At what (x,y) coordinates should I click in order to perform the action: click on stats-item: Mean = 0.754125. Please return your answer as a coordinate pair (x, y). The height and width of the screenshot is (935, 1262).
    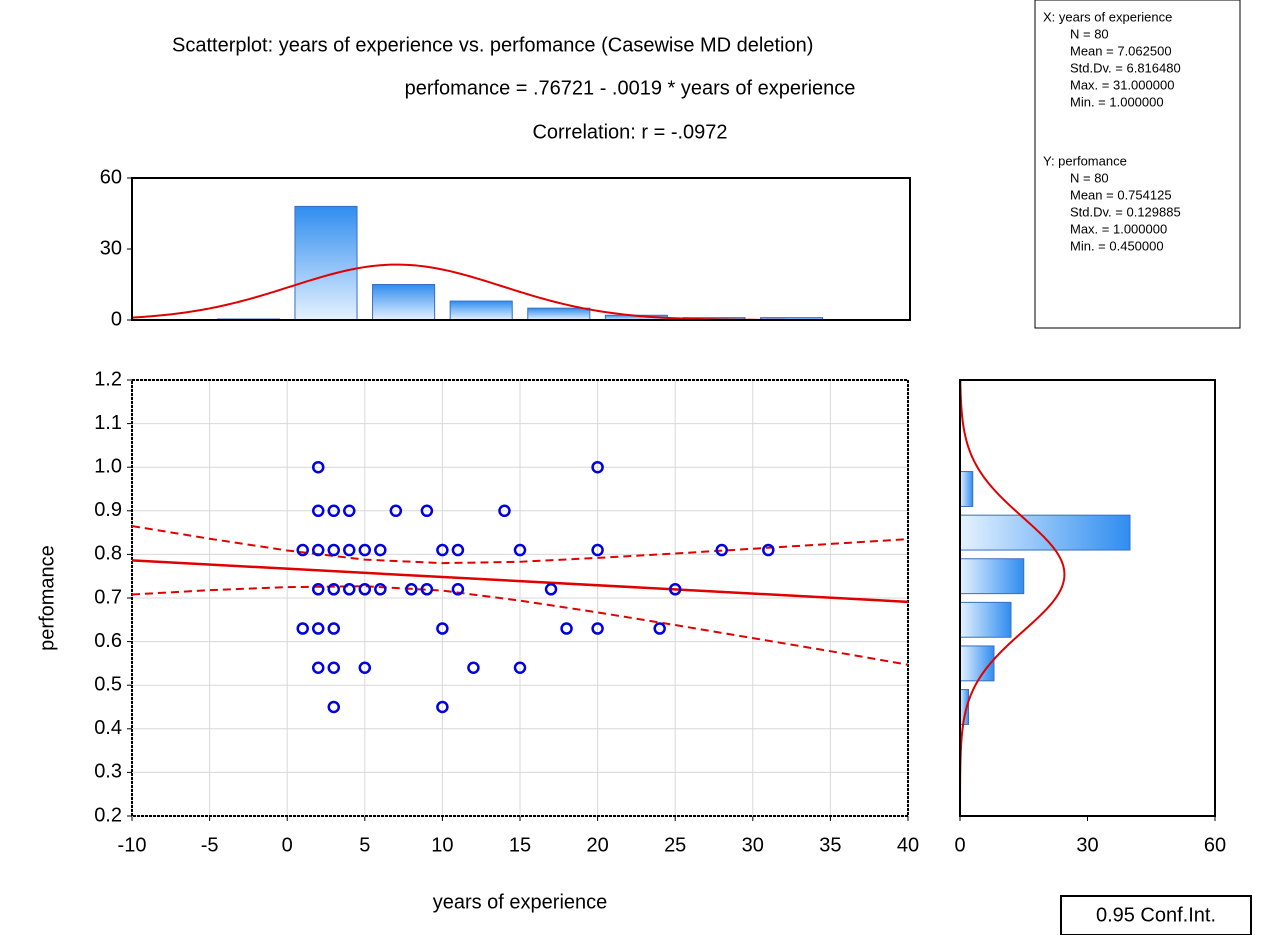
    Looking at the image, I should click on (1121, 194).